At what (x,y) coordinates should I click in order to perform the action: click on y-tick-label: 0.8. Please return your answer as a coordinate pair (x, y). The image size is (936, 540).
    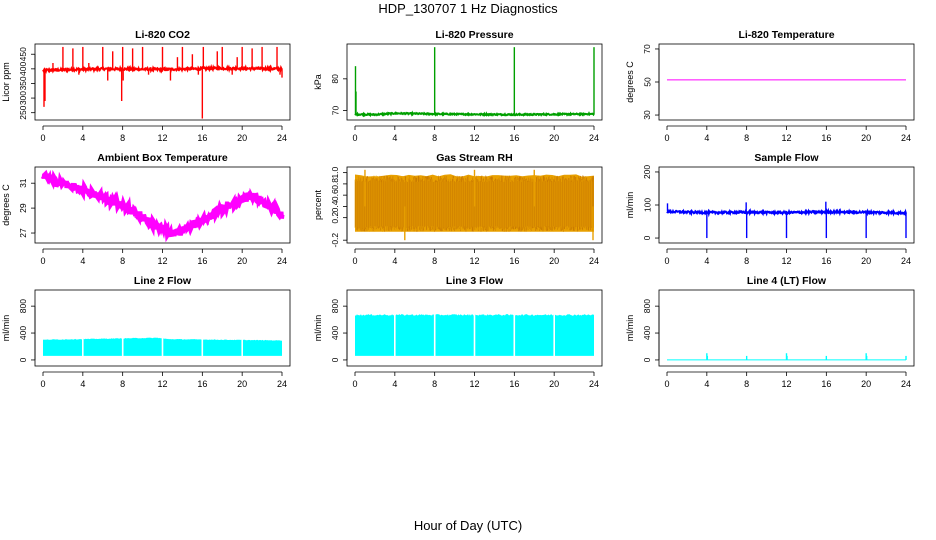
    Looking at the image, I should click on (335, 184).